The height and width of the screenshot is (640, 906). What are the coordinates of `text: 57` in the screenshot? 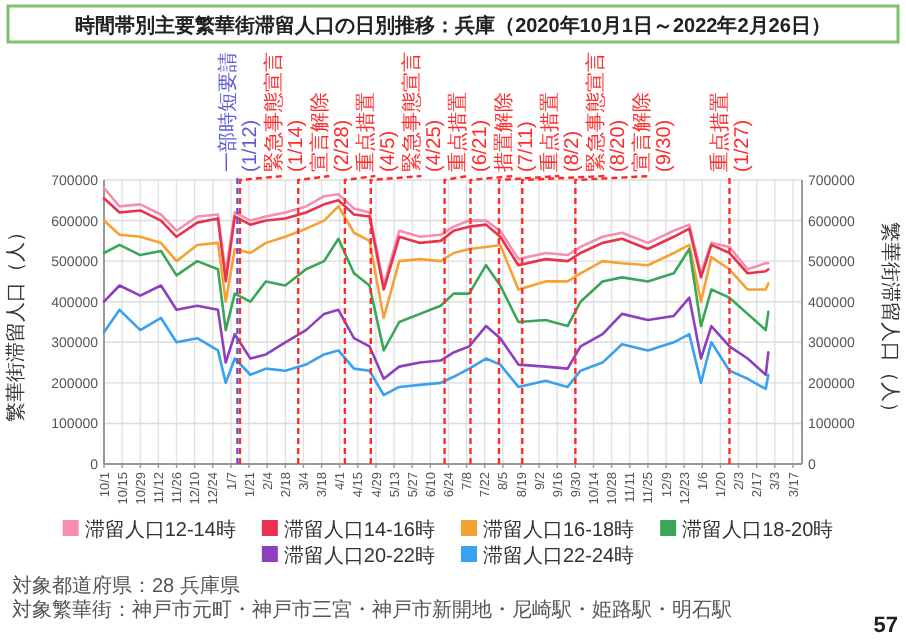 It's located at (885, 626).